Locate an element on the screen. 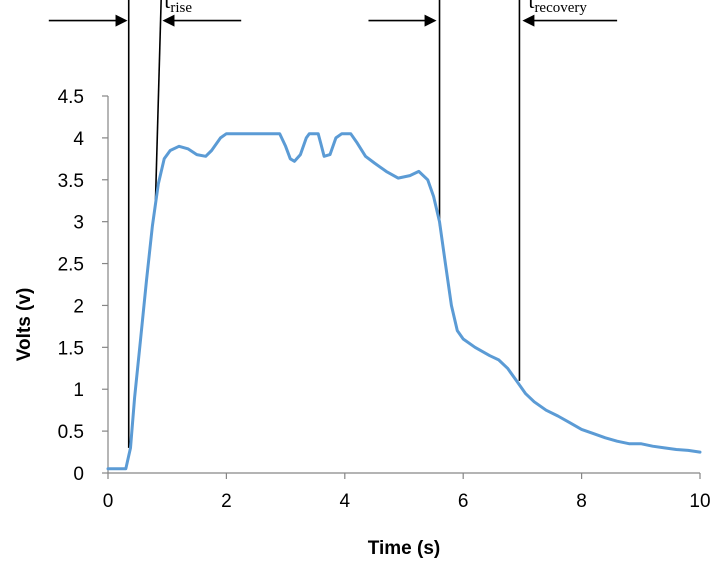  y-tick-label: 3 is located at coordinates (78, 223).